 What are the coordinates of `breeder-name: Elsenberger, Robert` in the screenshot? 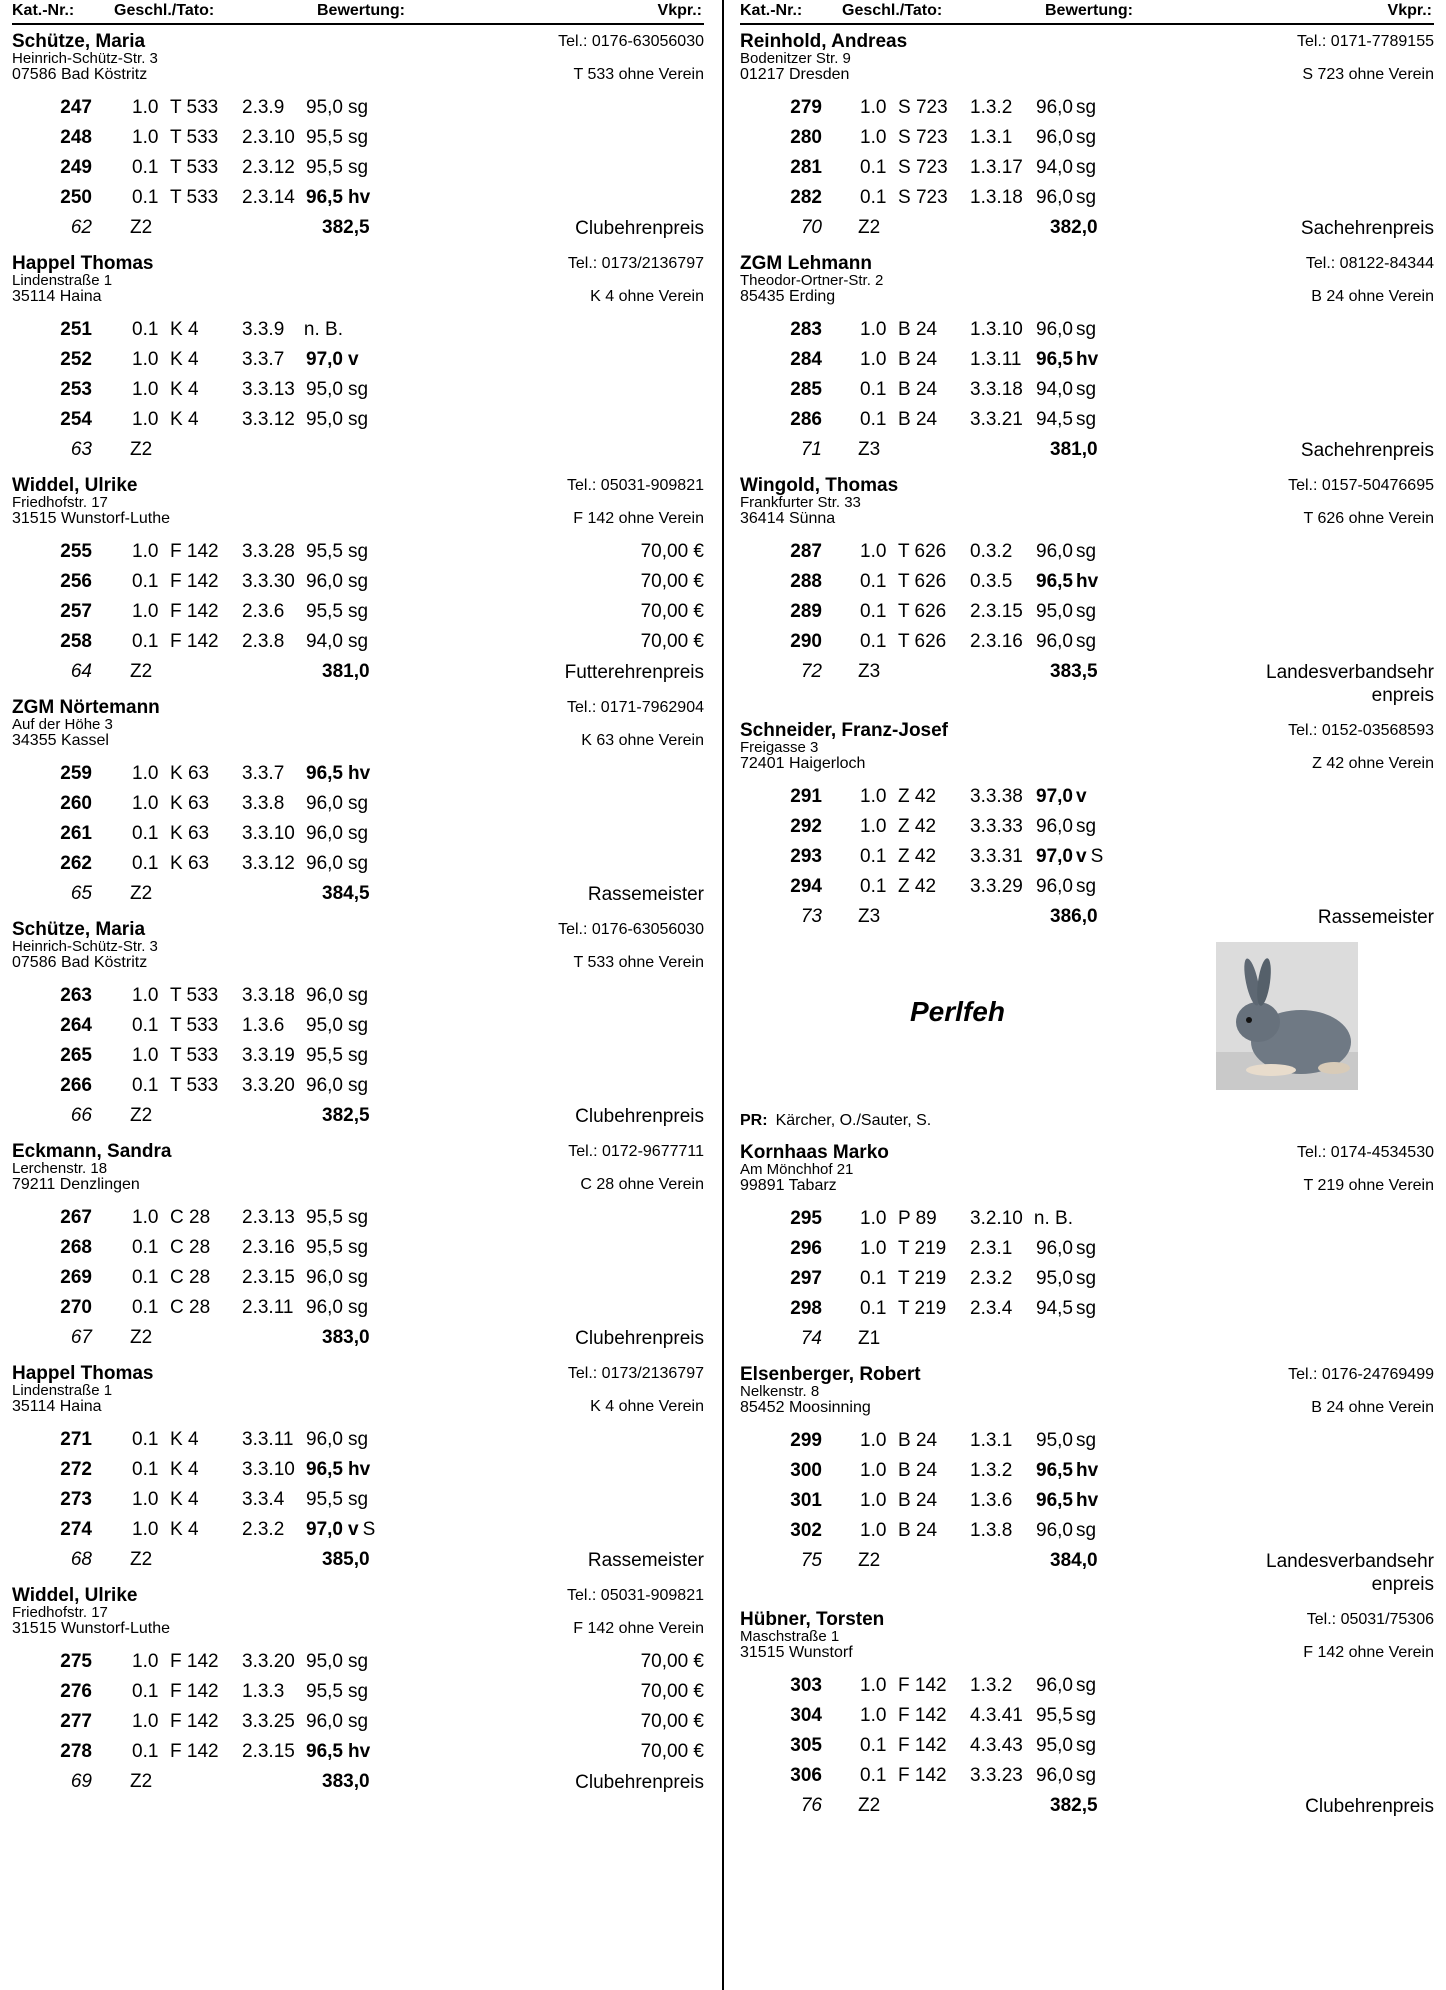 It's located at (830, 1374).